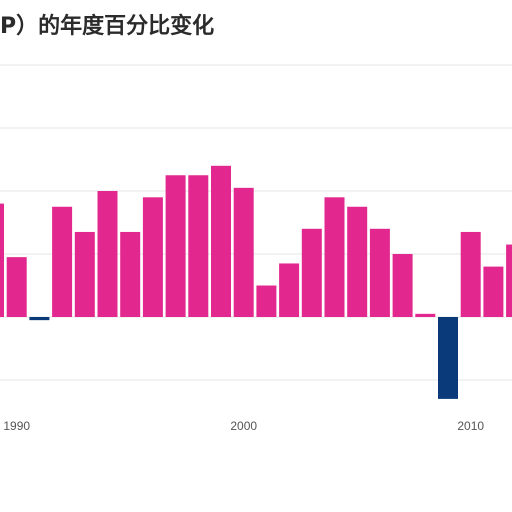  I want to click on bar-1993, so click(84, 274).